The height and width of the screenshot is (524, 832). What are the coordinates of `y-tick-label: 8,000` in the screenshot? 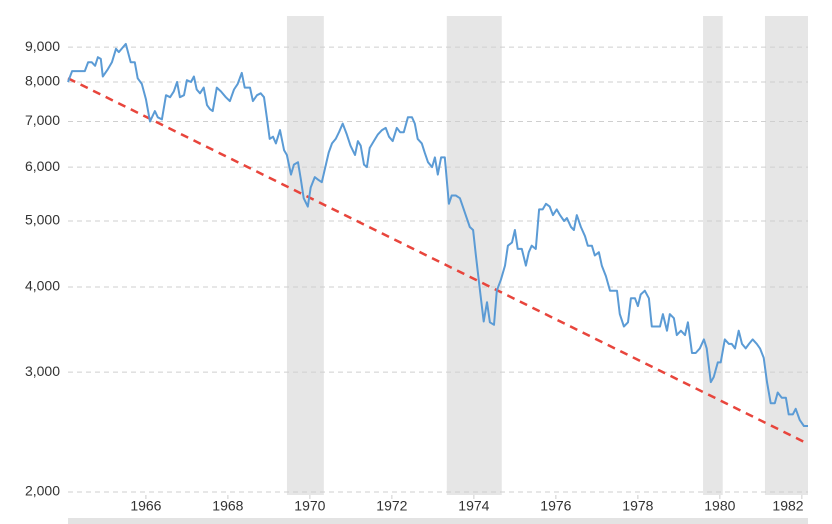 It's located at (42, 81).